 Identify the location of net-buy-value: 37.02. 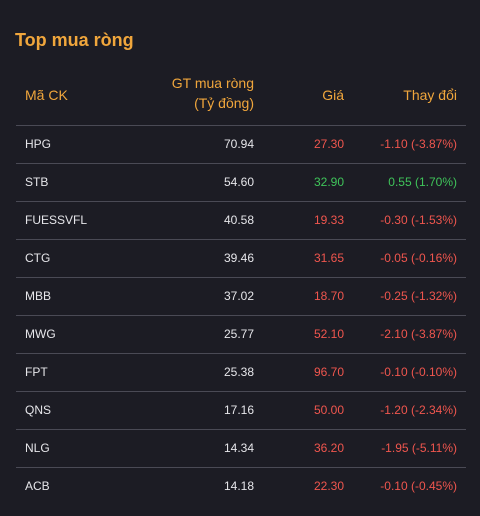
(238, 296).